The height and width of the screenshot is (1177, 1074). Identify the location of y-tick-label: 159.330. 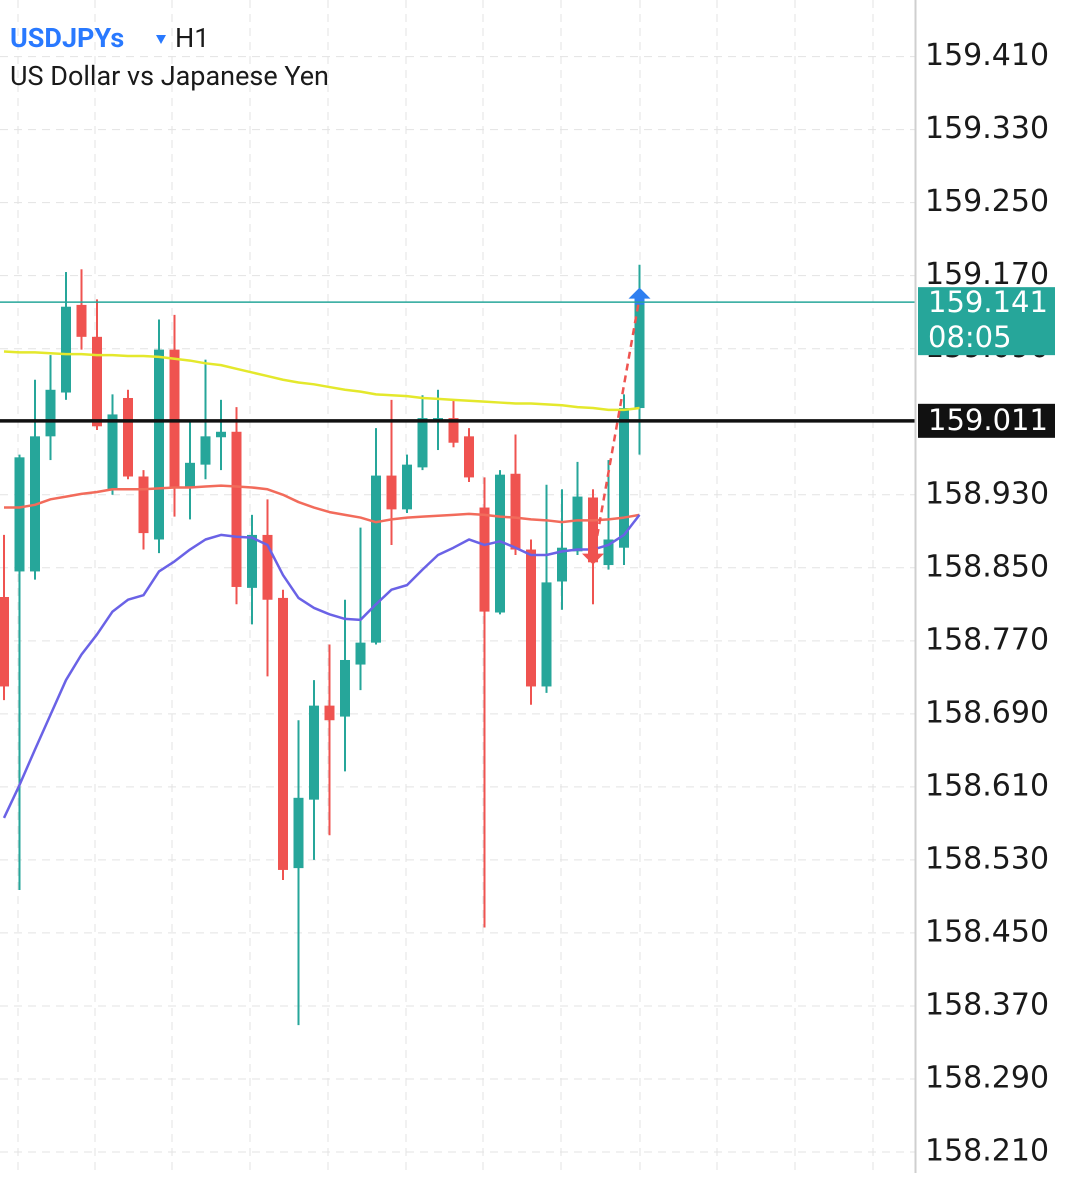
(987, 128).